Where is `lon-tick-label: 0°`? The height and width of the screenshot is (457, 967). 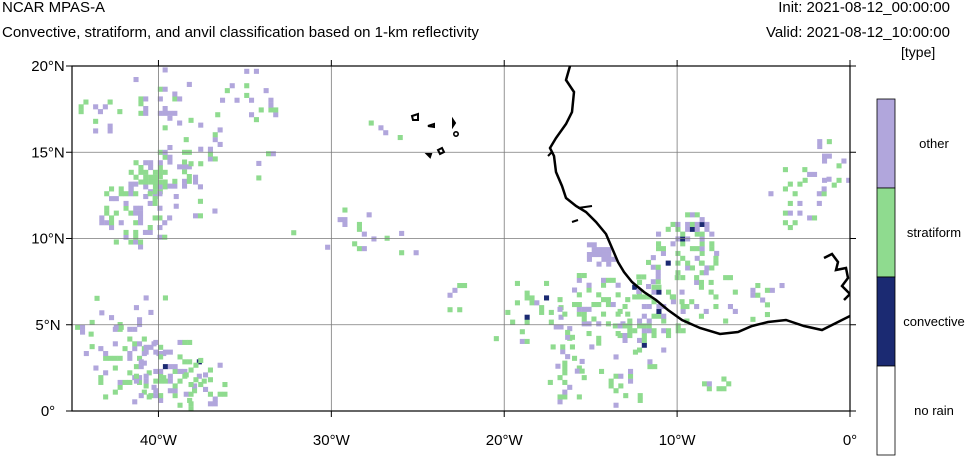
lon-tick-label: 0° is located at coordinates (850, 440).